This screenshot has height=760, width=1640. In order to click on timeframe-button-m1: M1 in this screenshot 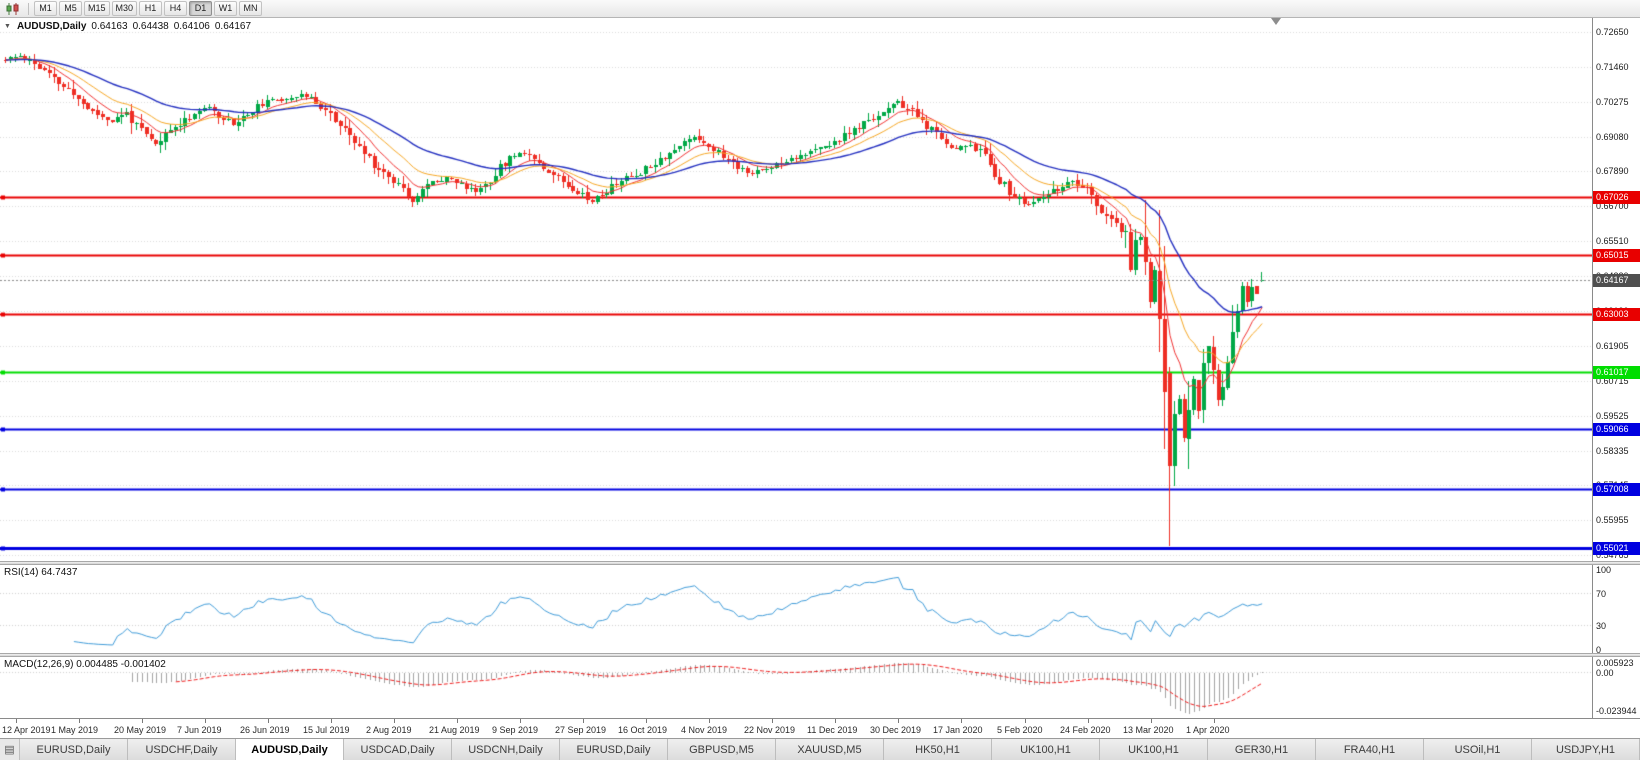, I will do `click(45, 8)`.